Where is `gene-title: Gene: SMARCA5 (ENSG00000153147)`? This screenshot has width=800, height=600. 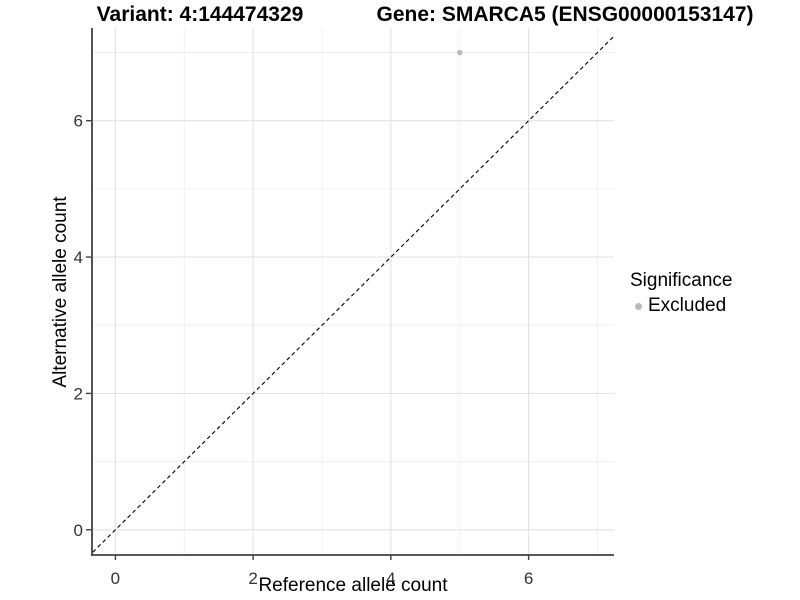 gene-title: Gene: SMARCA5 (ENSG00000153147) is located at coordinates (565, 14).